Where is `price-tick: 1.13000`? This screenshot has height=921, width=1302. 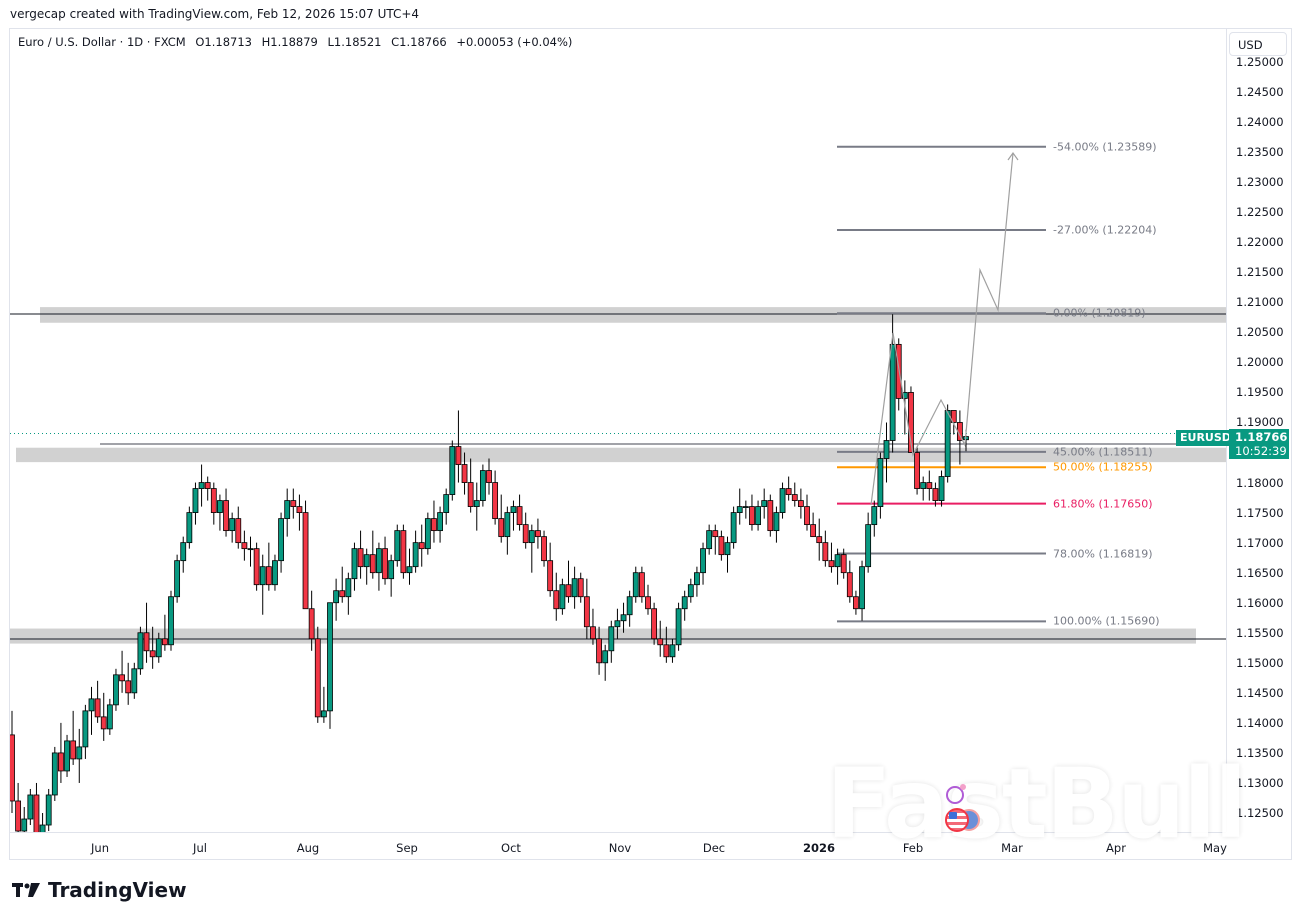
price-tick: 1.13000 is located at coordinates (1260, 782).